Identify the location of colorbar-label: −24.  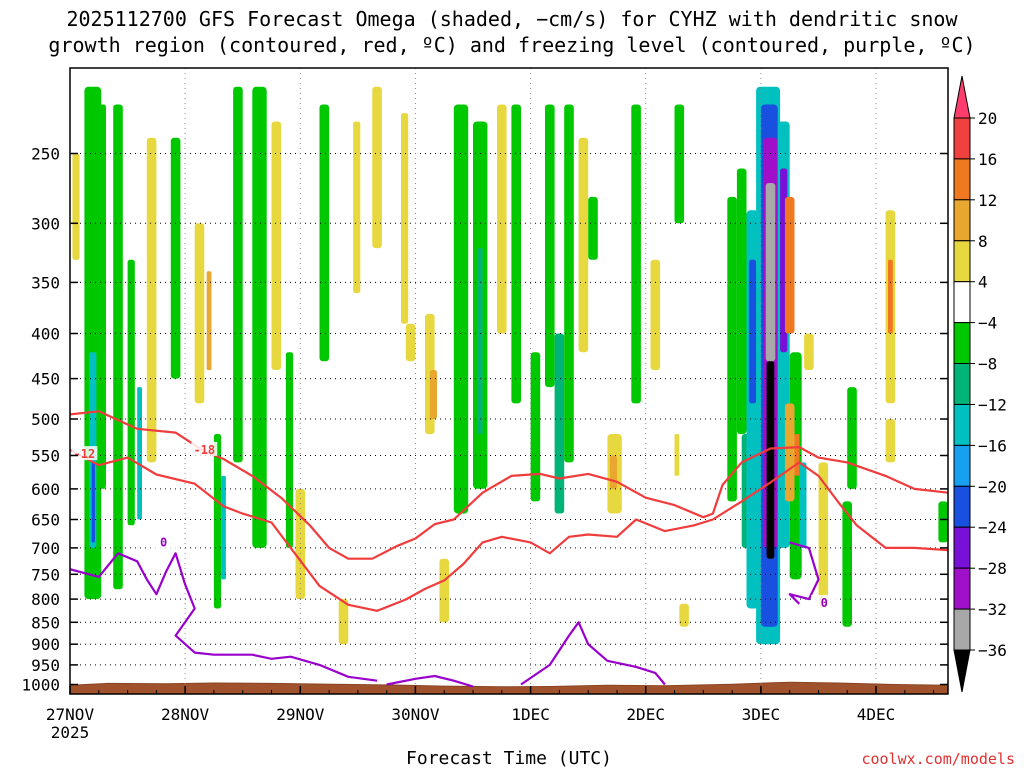
(992, 527).